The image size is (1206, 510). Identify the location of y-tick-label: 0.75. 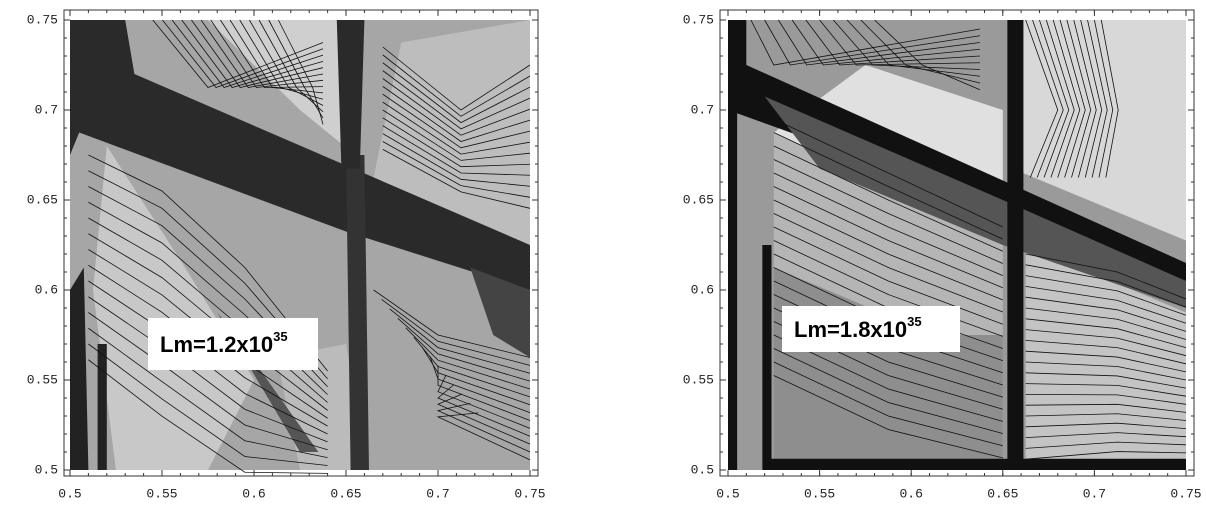
(42, 19).